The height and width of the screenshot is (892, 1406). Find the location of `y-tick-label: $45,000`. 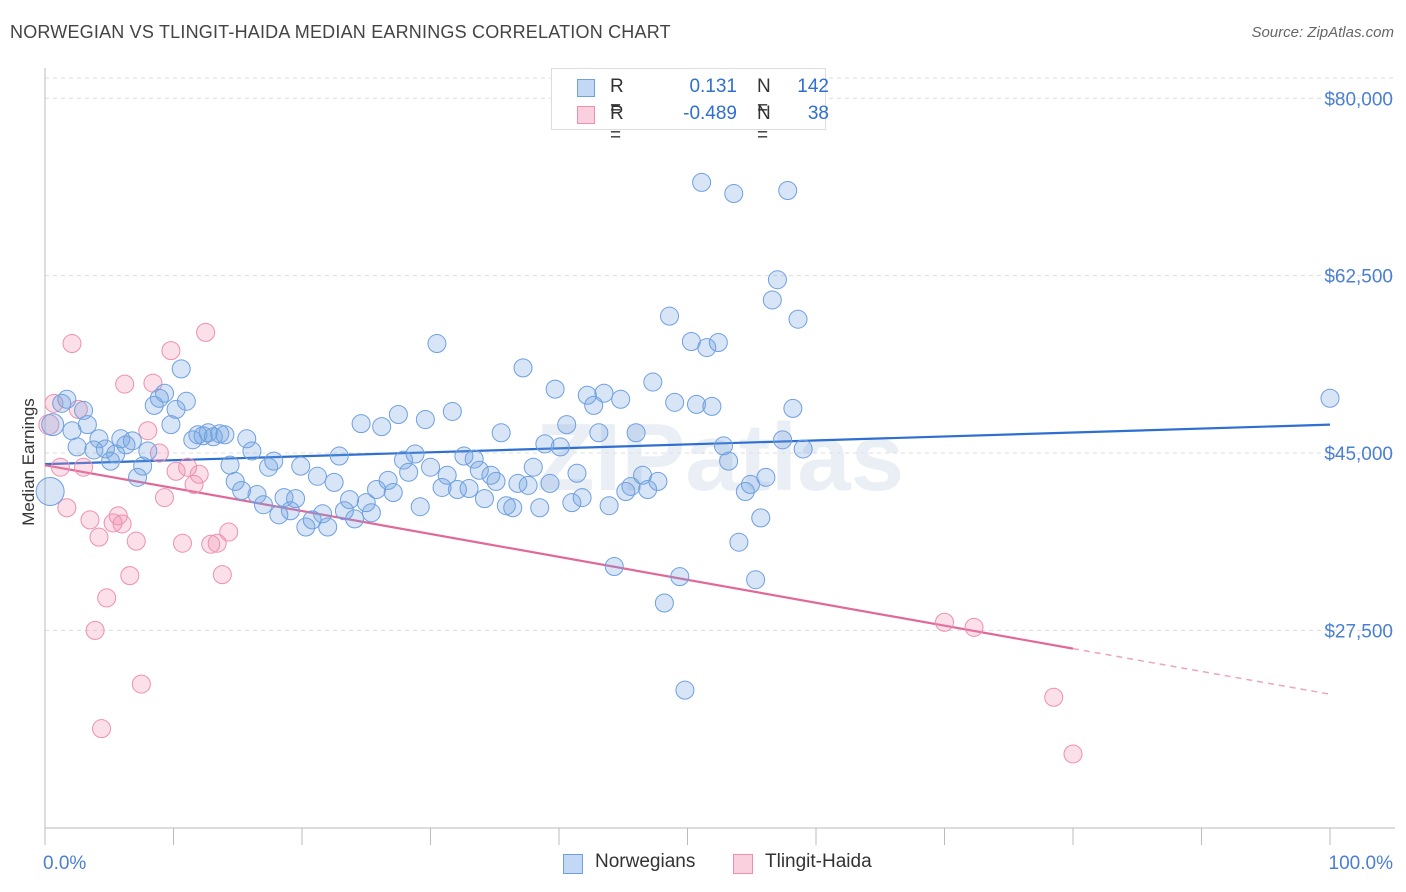

y-tick-label: $45,000 is located at coordinates (1358, 454).